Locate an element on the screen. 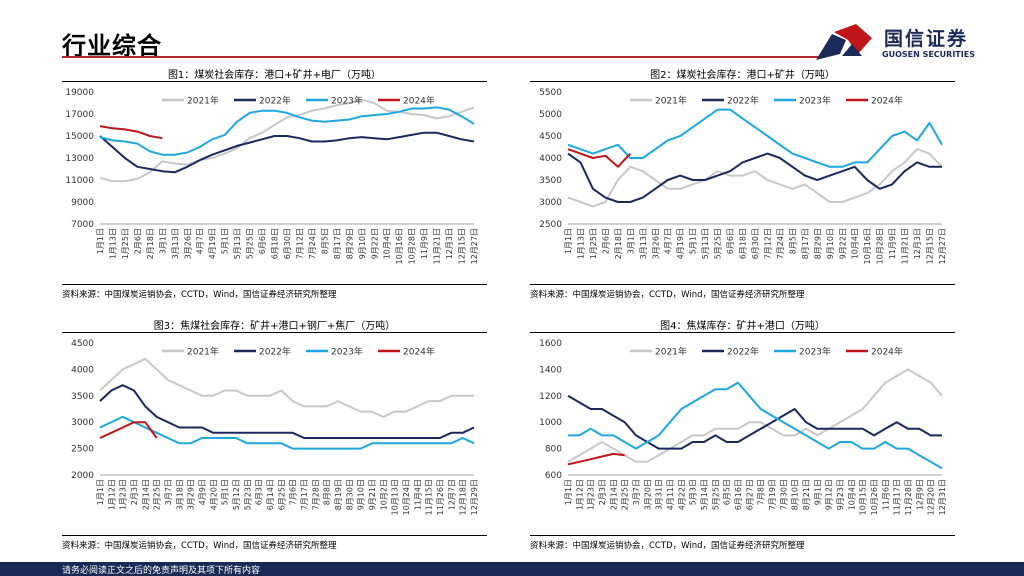 The width and height of the screenshot is (1024, 576). x-tick-label: 1月25日 is located at coordinates (125, 243).